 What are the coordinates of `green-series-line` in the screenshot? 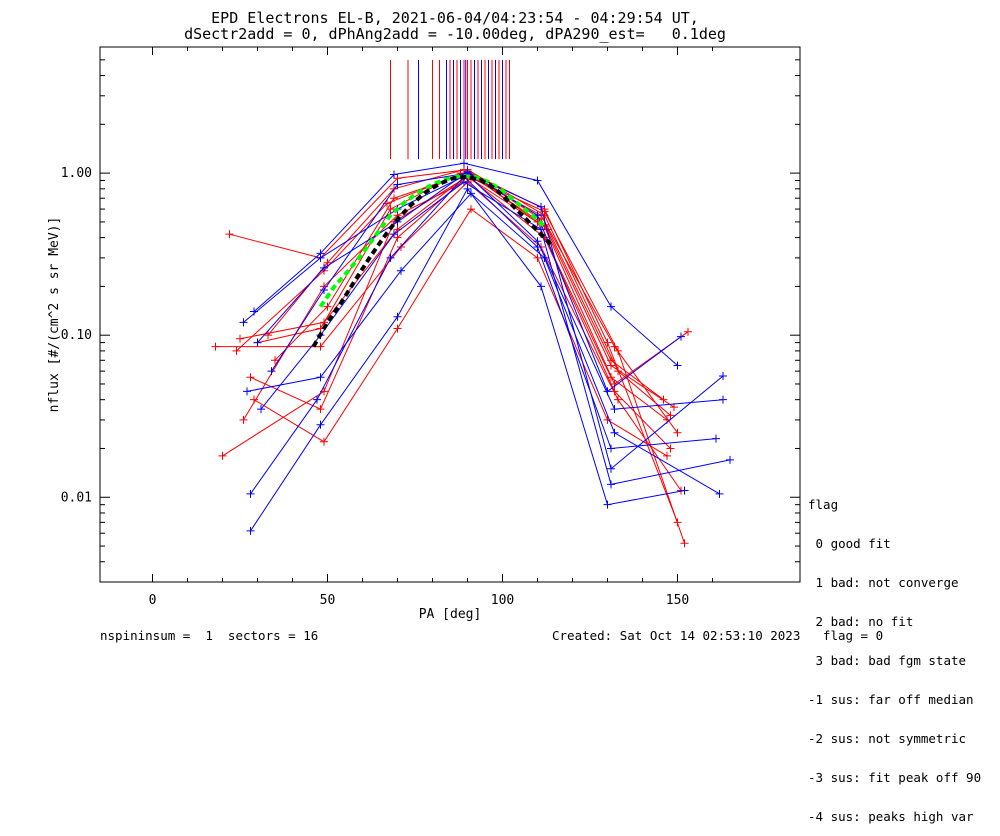 It's located at (432, 240).